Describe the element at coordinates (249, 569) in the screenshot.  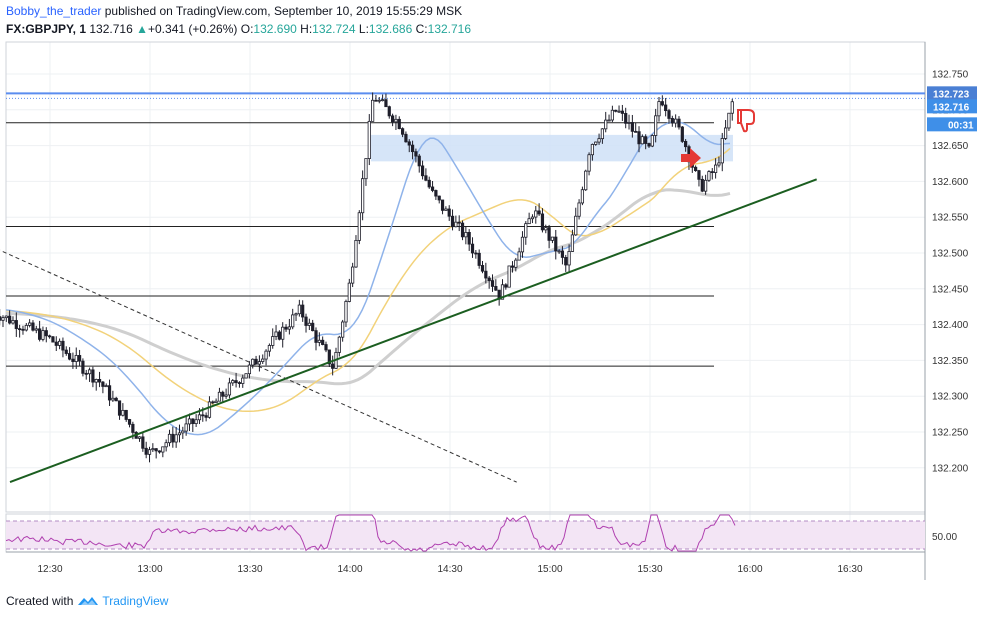
I see `time-tick-label: 13:30` at that location.